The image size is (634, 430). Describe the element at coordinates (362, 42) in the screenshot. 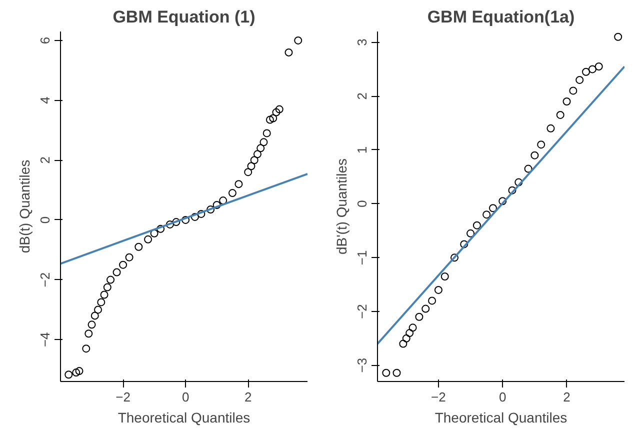

I see `y-tick-label: 3` at that location.